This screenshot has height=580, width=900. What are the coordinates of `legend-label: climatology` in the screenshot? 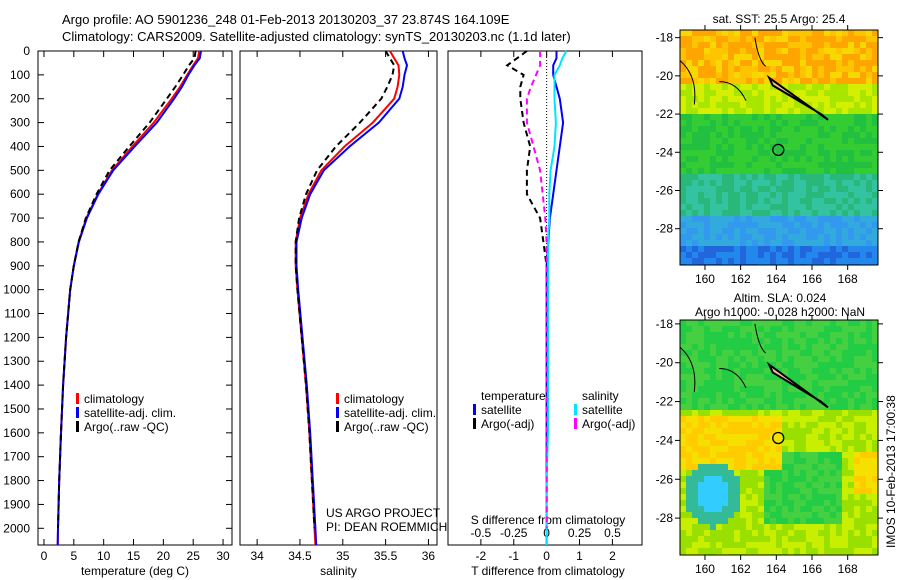 It's located at (114, 399).